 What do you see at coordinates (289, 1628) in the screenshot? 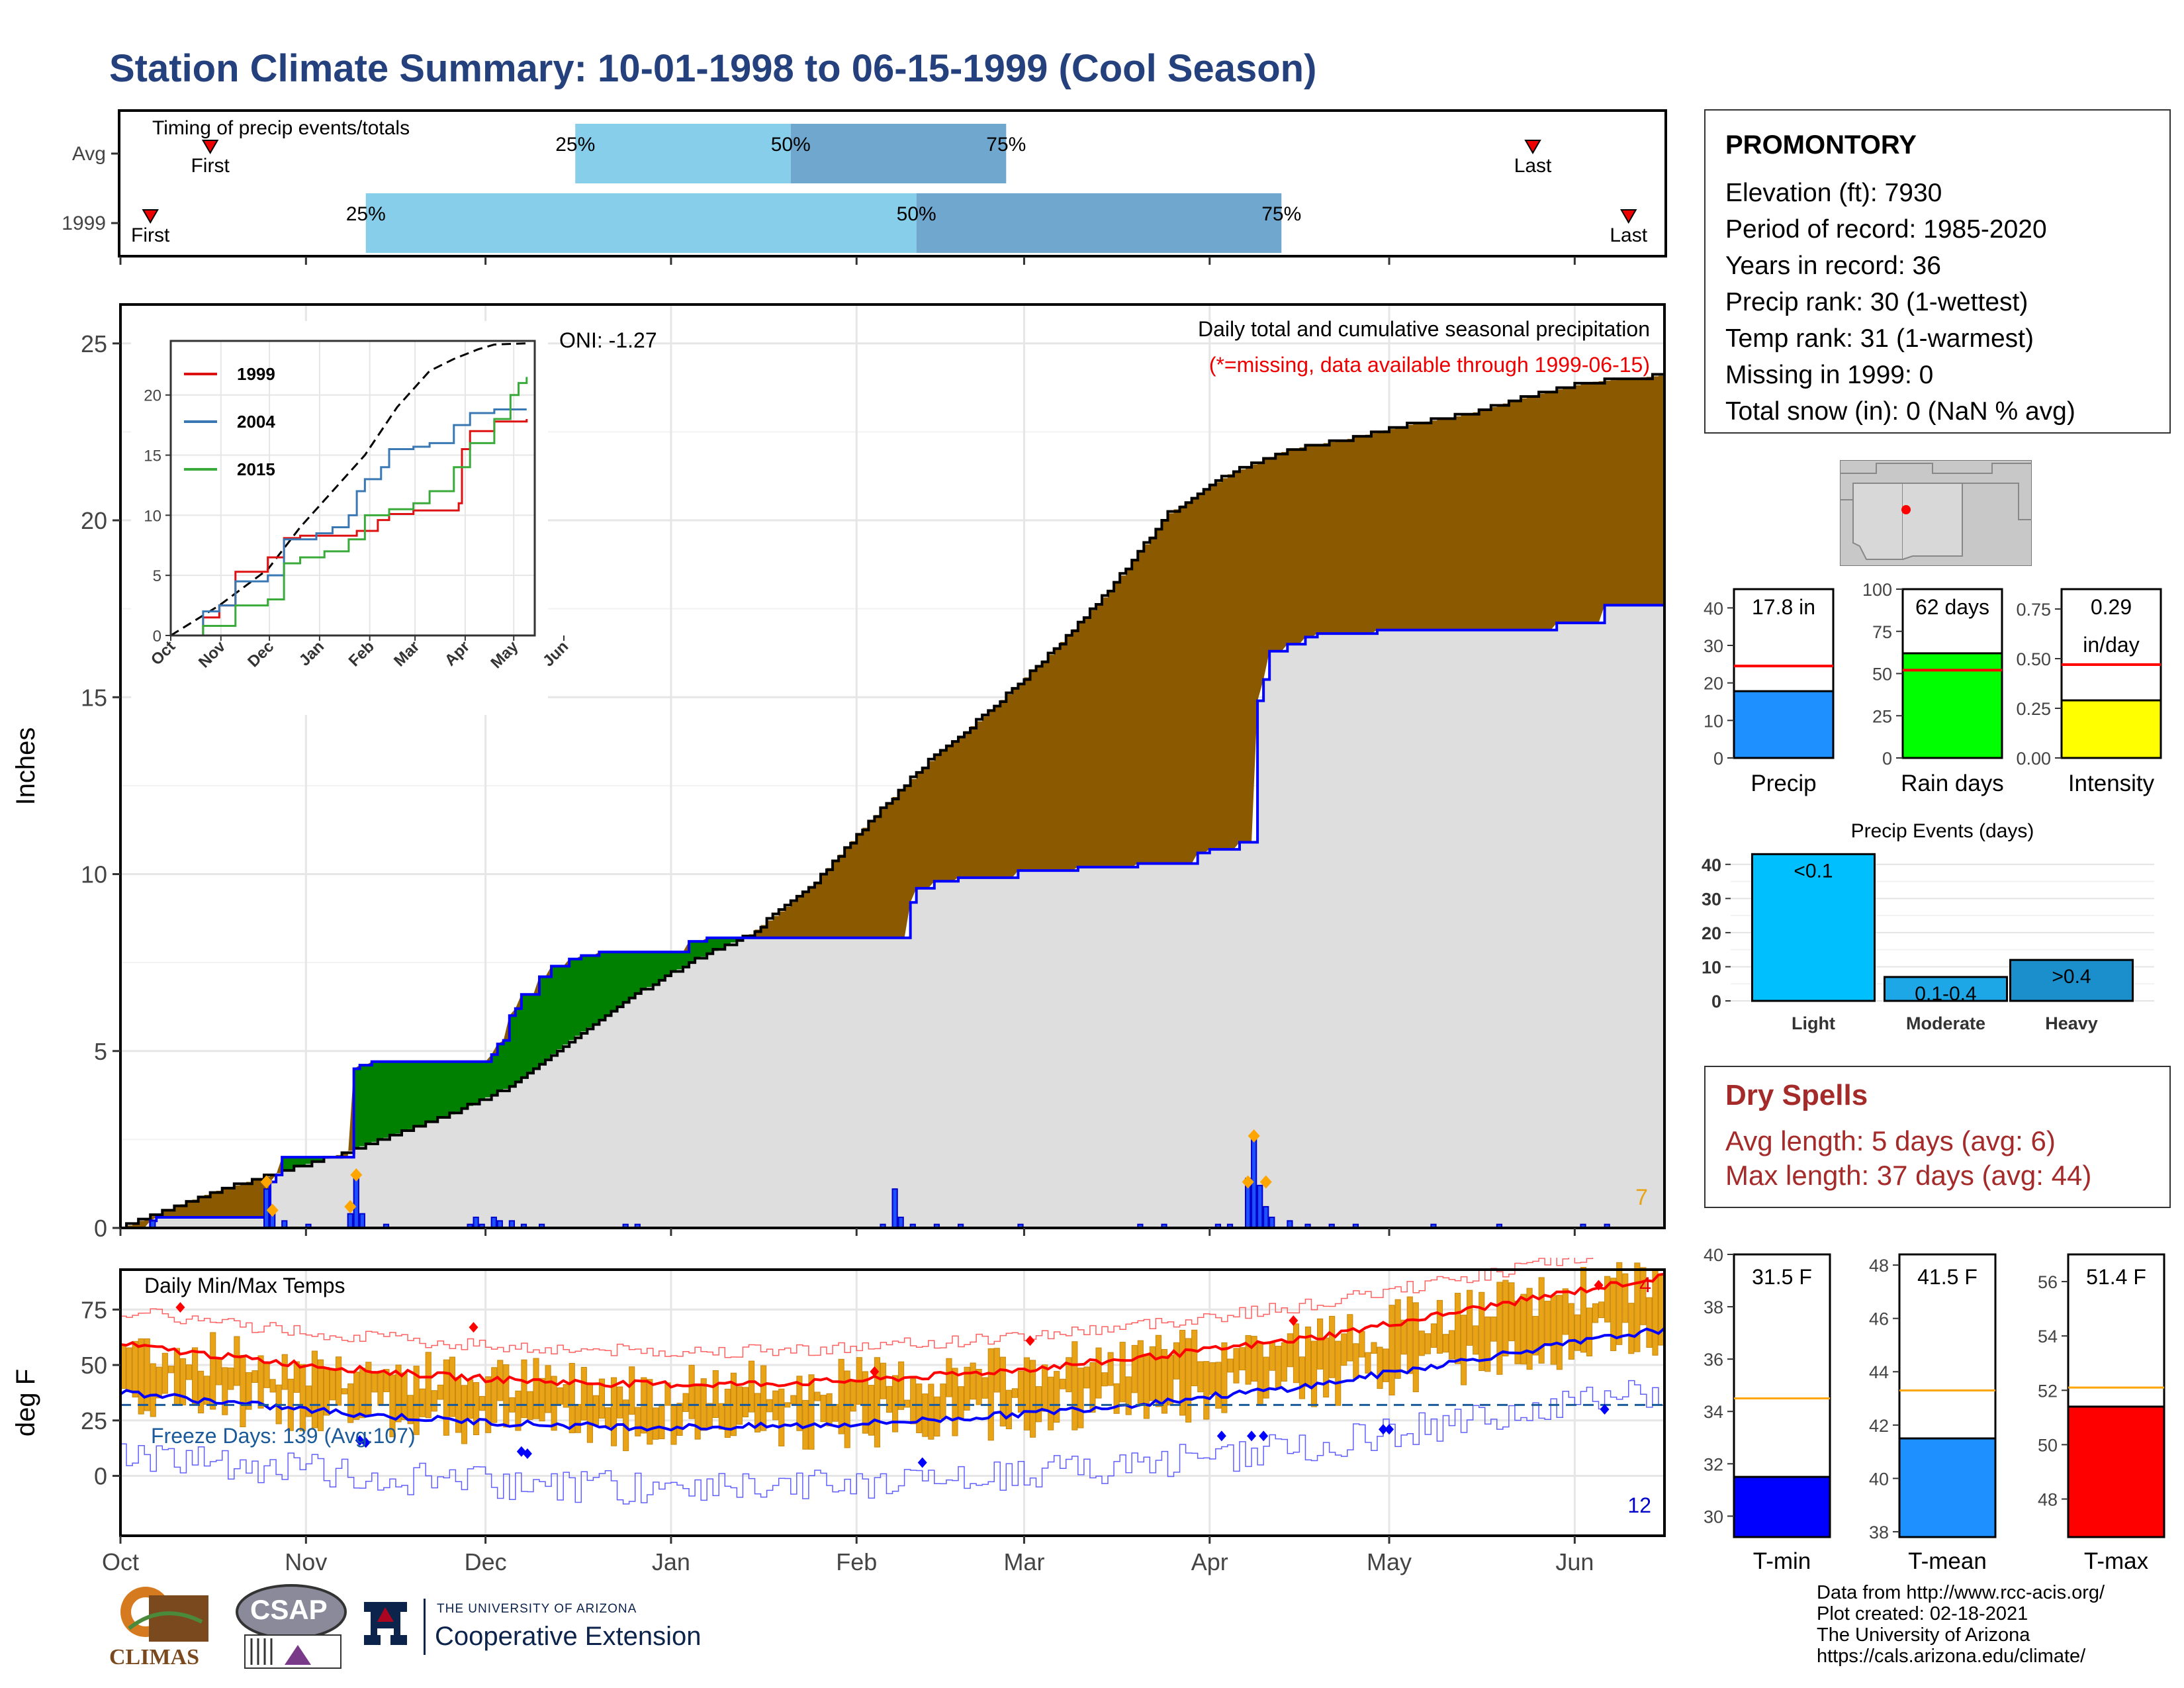
I see `csap-logo: CSAP` at bounding box center [289, 1628].